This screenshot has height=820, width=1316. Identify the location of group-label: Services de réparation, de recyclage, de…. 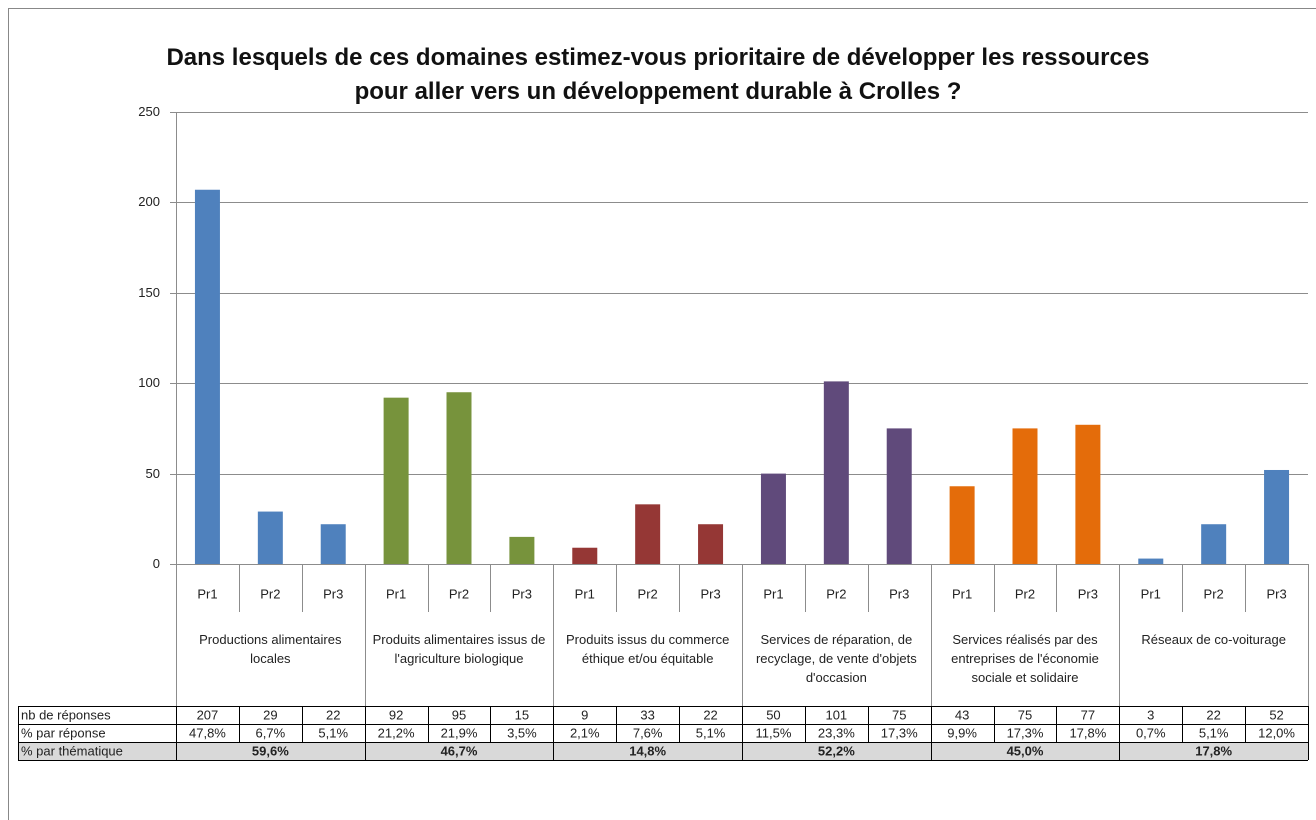
(836, 658).